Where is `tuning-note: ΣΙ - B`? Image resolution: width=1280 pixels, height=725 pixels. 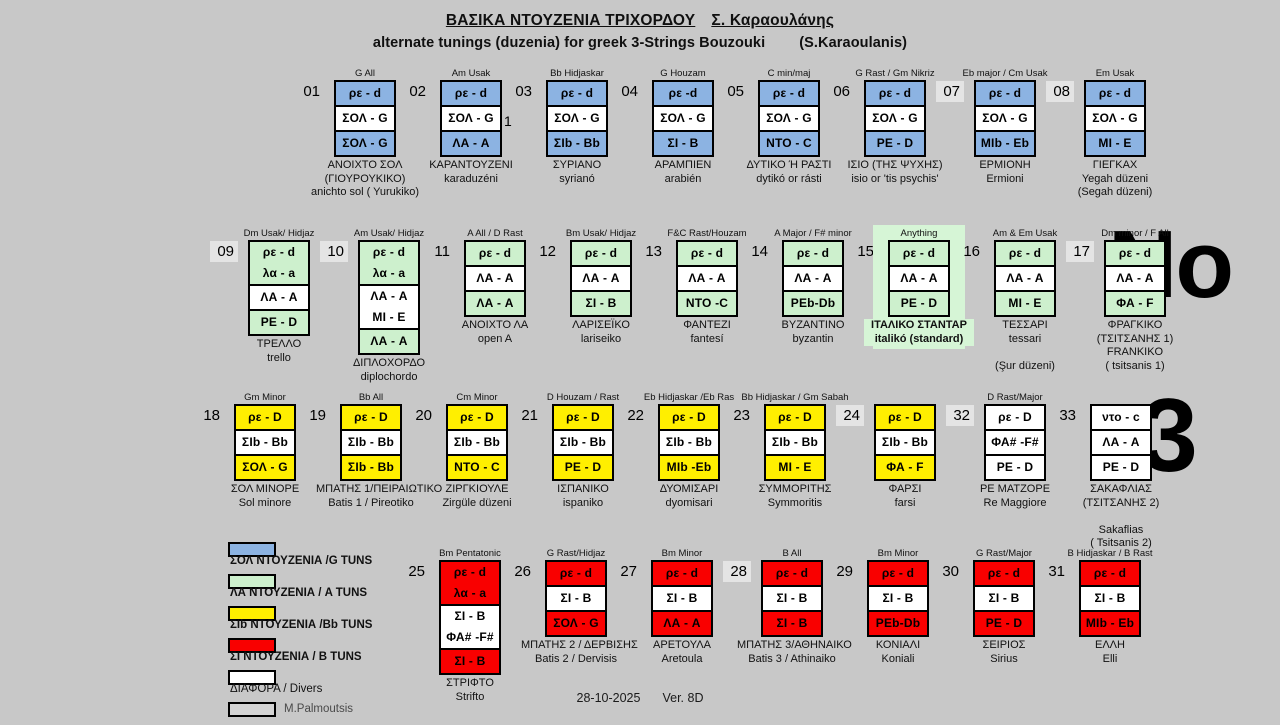
tuning-note: ΣΙ - B is located at coordinates (683, 143).